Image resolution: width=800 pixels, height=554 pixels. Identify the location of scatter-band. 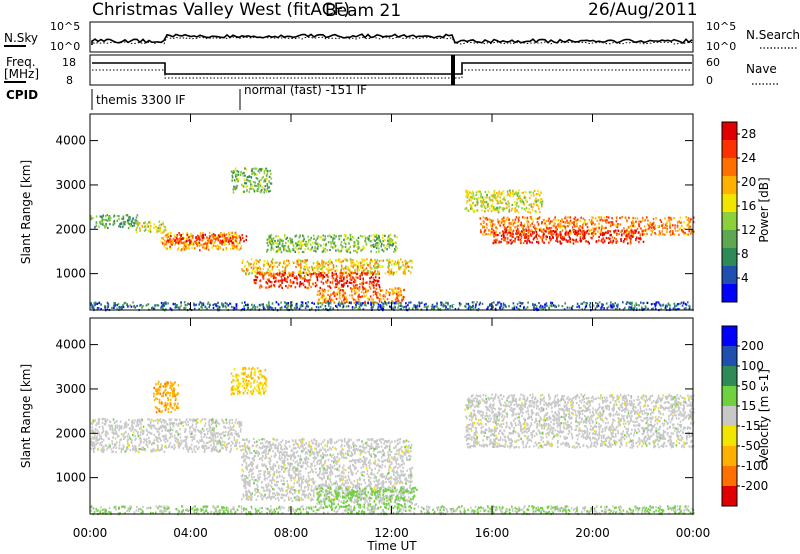
(206, 239).